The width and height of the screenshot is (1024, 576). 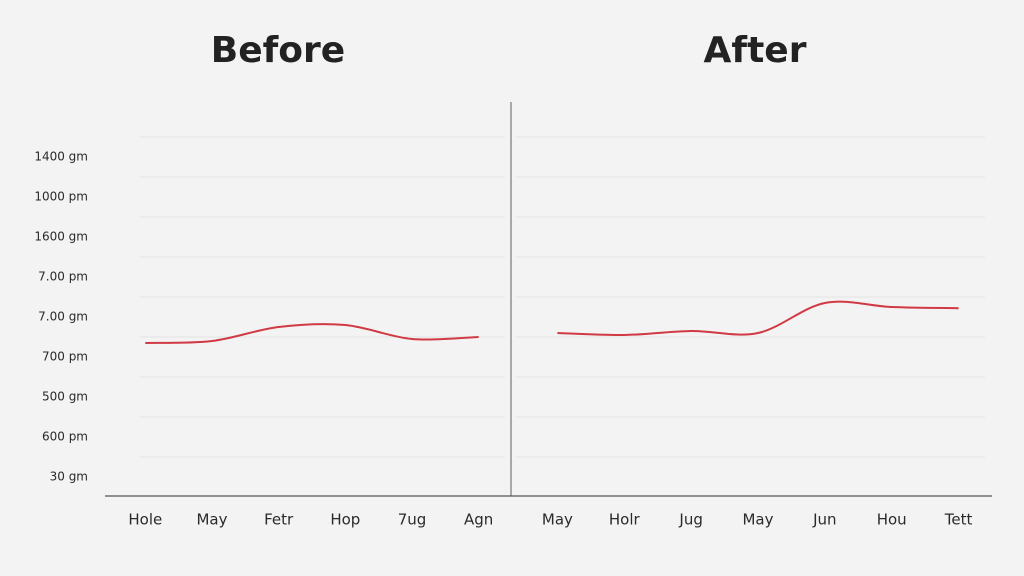 What do you see at coordinates (61, 237) in the screenshot?
I see `y-tick-label: 1600 gm` at bounding box center [61, 237].